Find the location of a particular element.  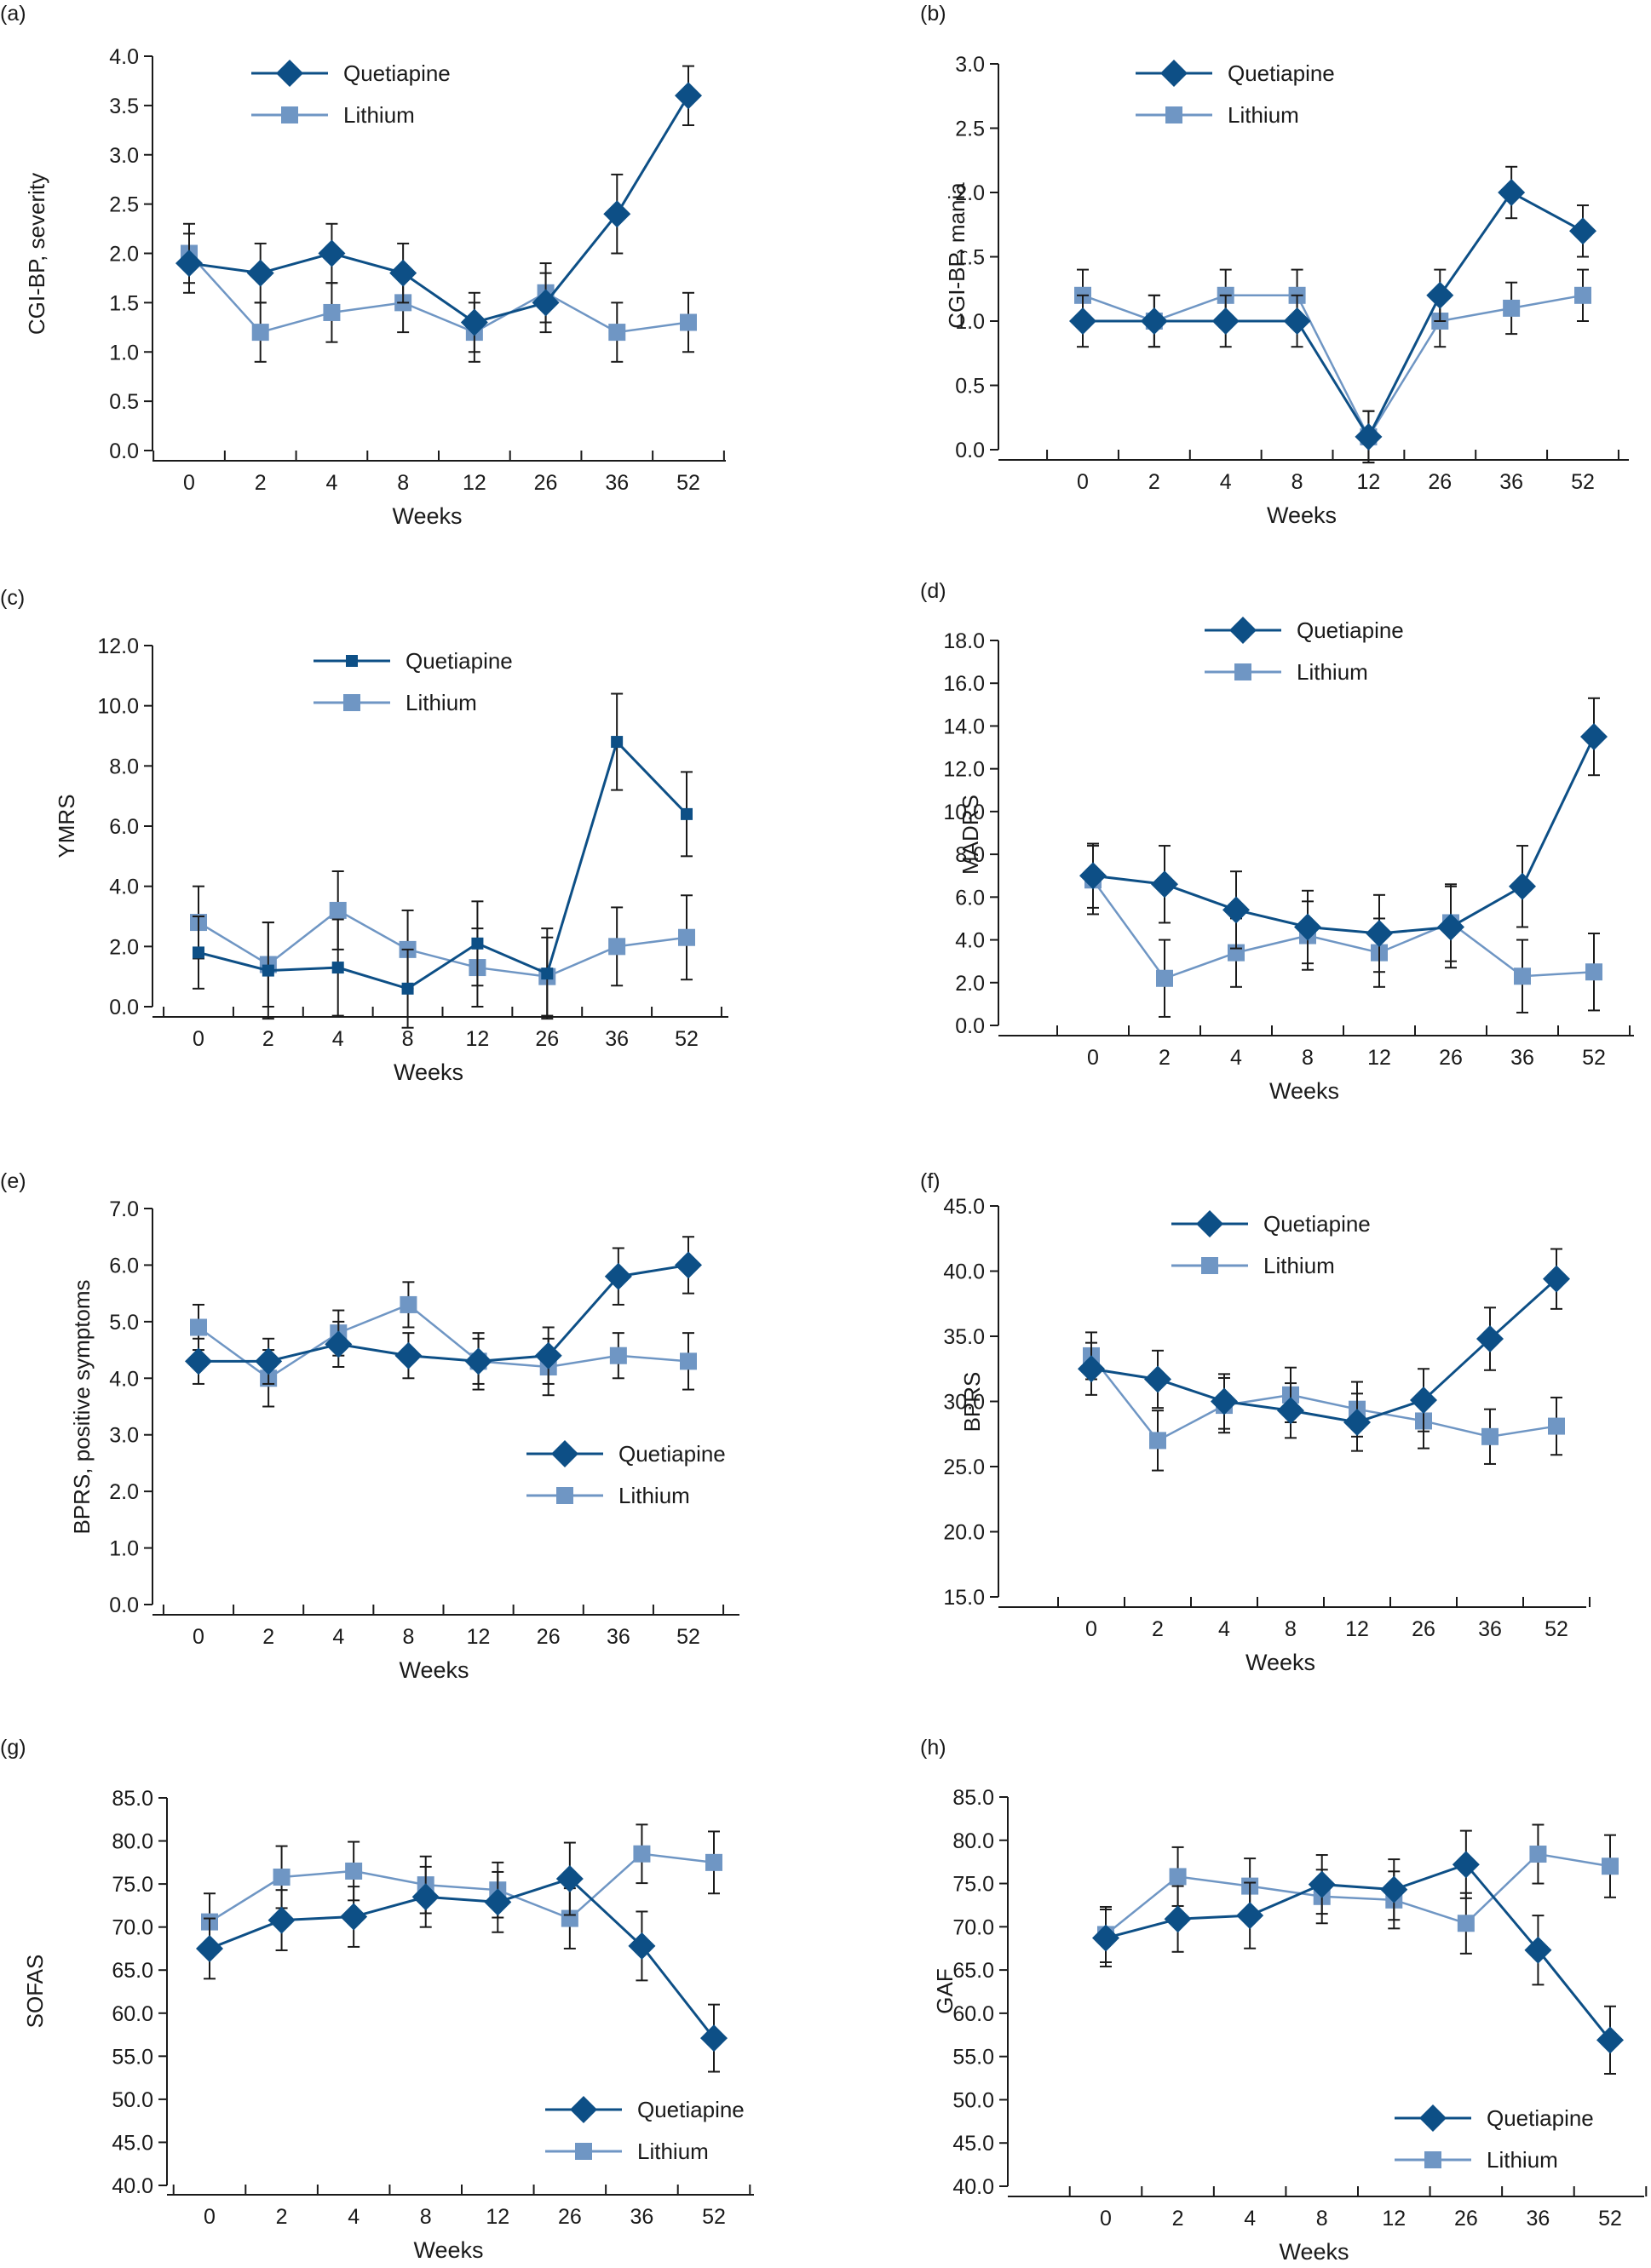

y-tick-label: 12.0 is located at coordinates (118, 646).